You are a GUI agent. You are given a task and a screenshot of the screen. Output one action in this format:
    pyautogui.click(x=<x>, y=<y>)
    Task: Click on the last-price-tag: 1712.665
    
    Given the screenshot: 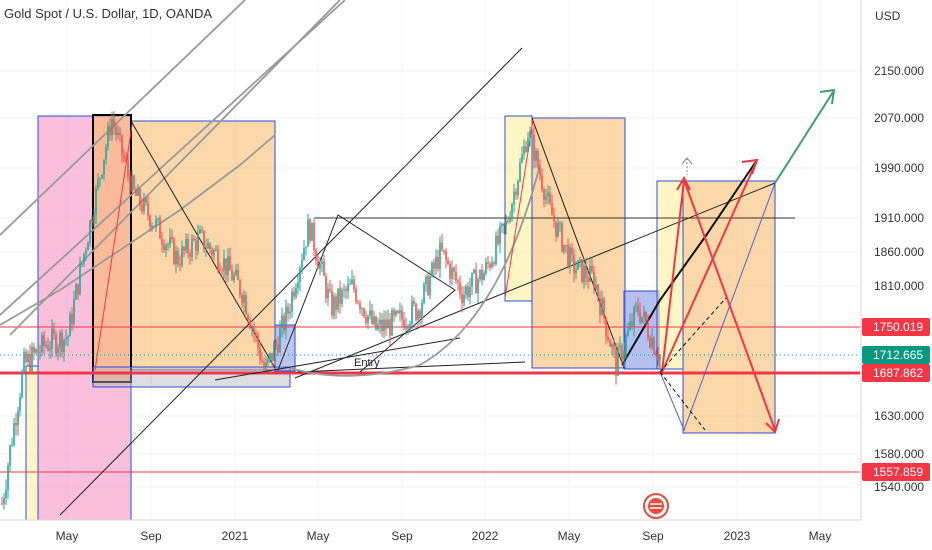 What is the action you would take?
    pyautogui.click(x=896, y=355)
    